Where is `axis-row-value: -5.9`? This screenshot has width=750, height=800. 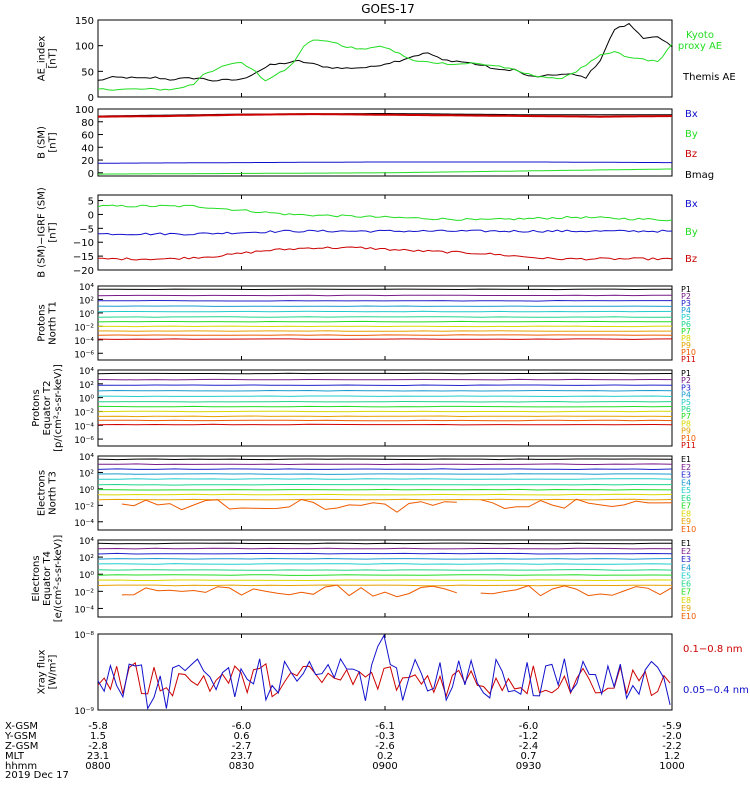 axis-row-value: -5.9 is located at coordinates (672, 726).